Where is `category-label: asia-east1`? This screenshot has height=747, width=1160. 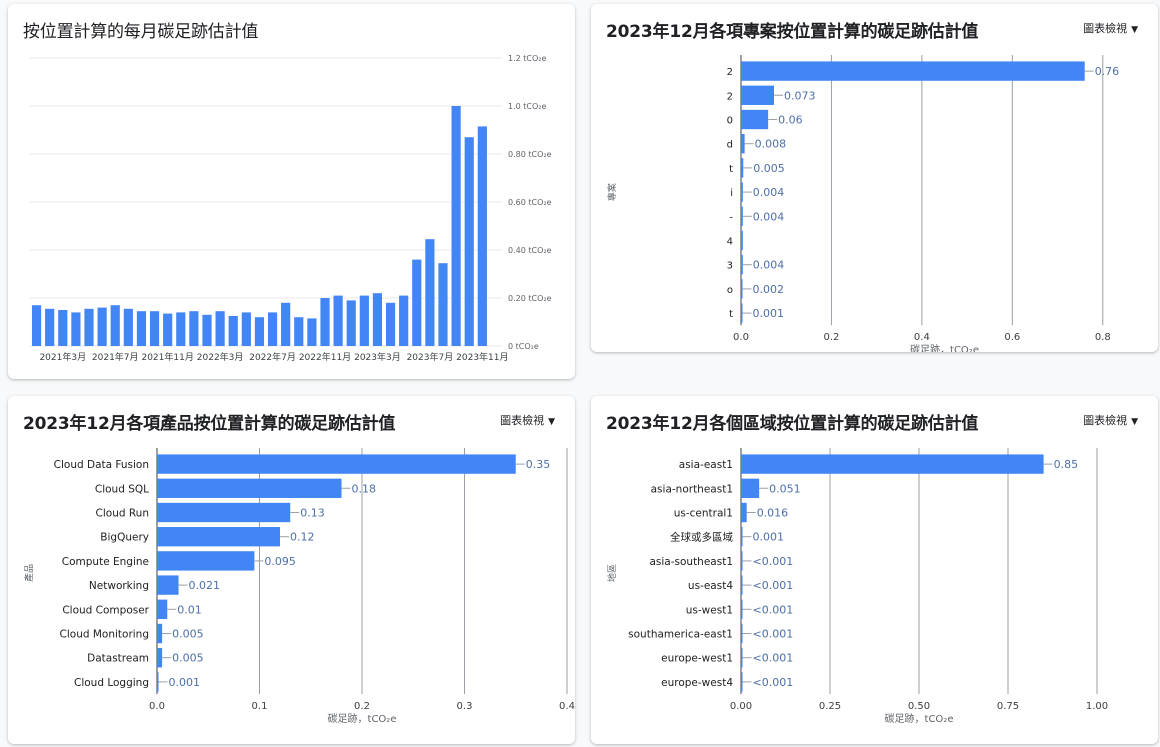
category-label: asia-east1 is located at coordinates (706, 465).